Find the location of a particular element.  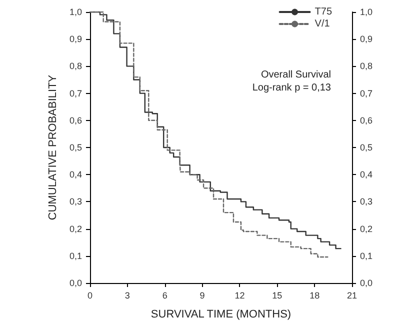

y2-tick-label: 0,1 is located at coordinates (366, 255).